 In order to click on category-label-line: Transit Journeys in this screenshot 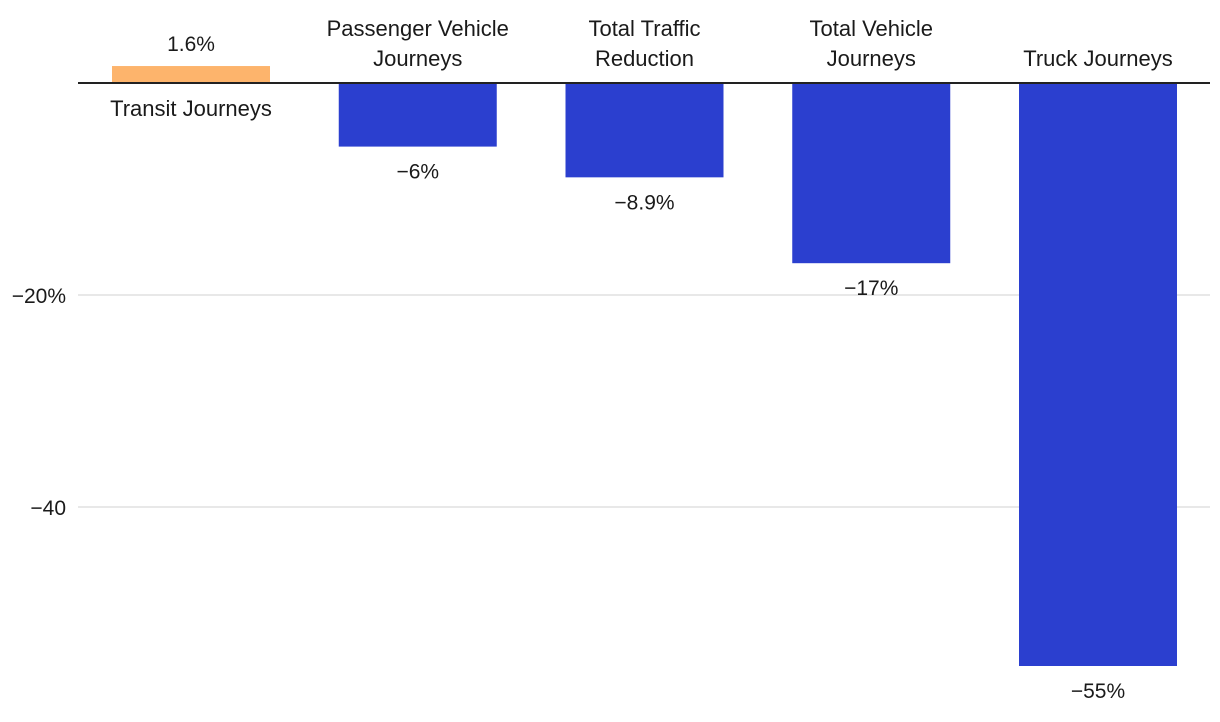, I will do `click(191, 108)`.